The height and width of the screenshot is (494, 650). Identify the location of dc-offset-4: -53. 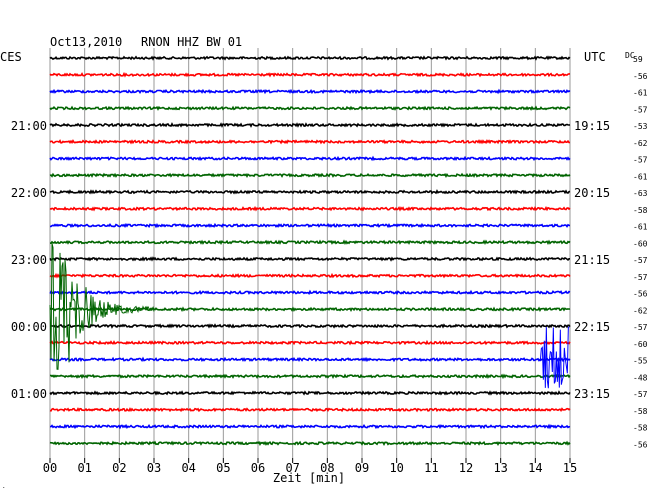
(640, 126).